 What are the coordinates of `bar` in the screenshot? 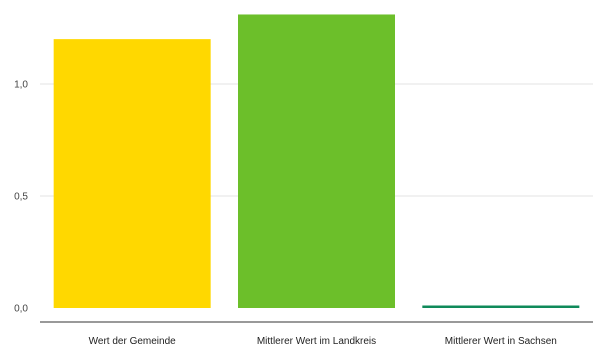 It's located at (501, 306).